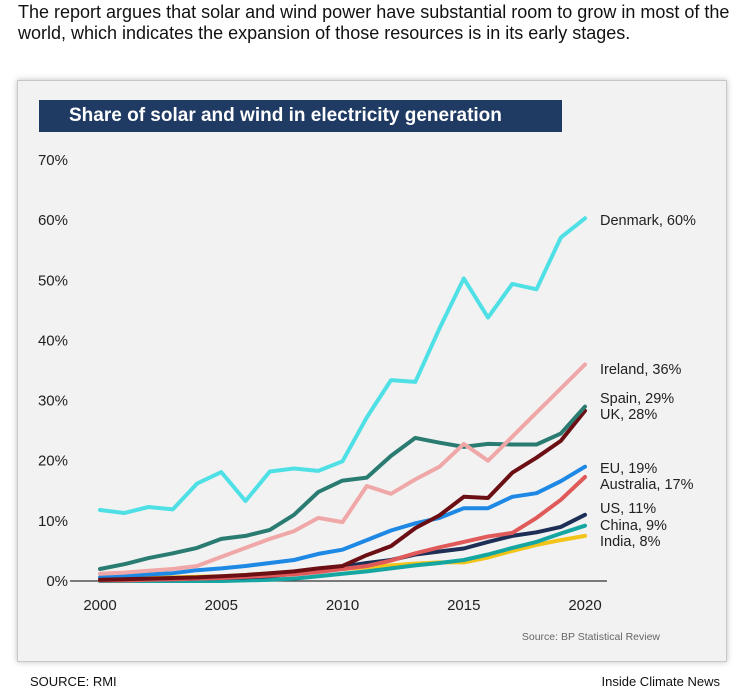 The height and width of the screenshot is (693, 750). I want to click on x-tick-label: 2005, so click(221, 605).